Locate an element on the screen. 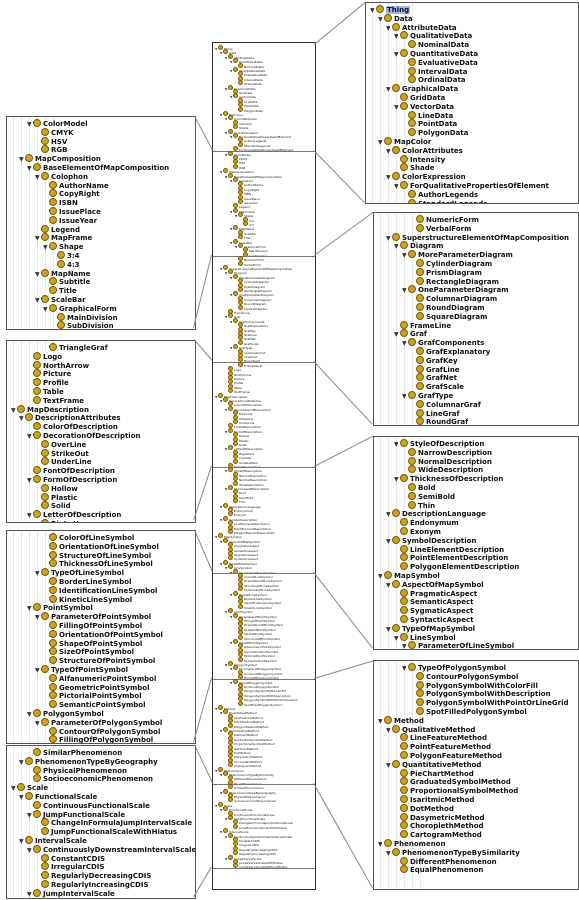 Image resolution: width=579 pixels, height=900 pixels. tree-node: GeometricPointSymbol is located at coordinates (96, 687).